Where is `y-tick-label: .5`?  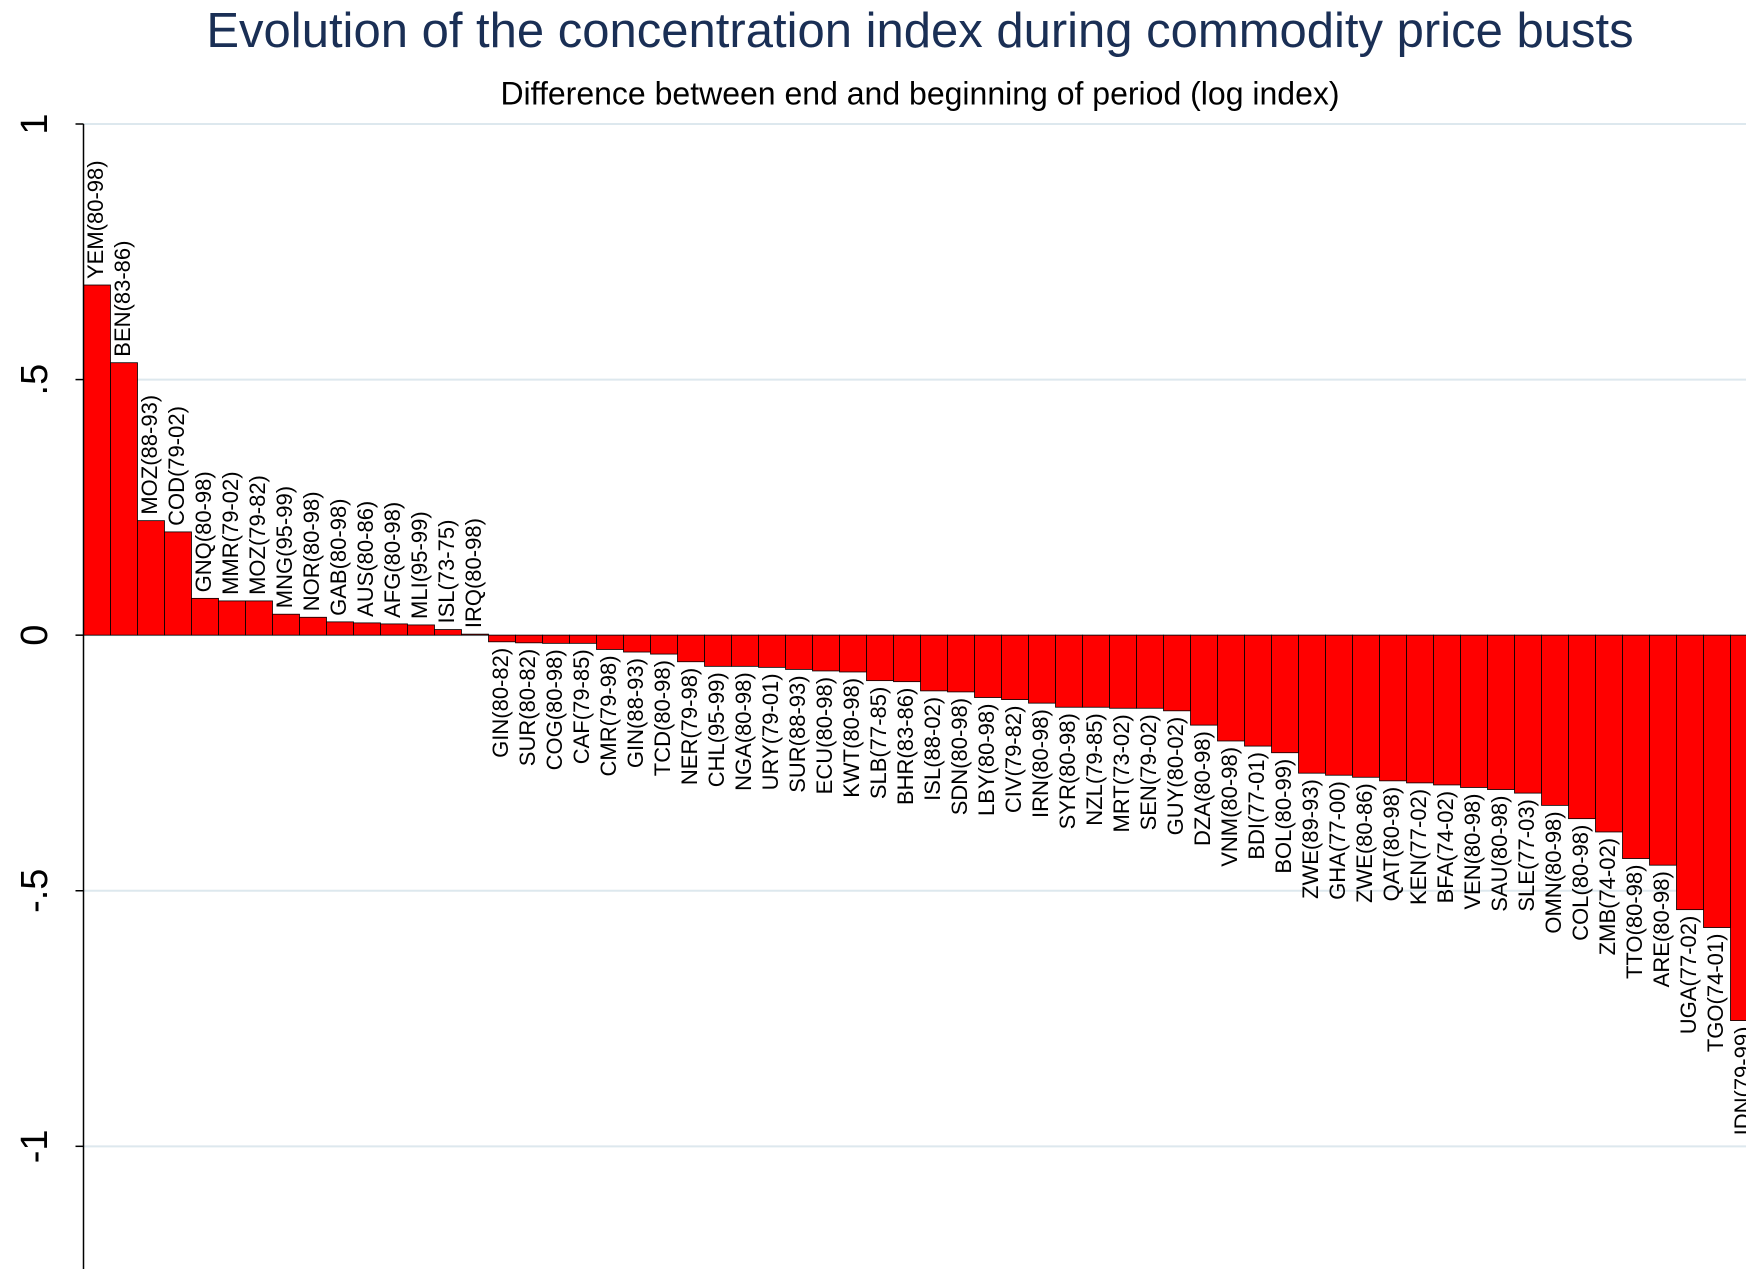 y-tick-label: .5 is located at coordinates (35, 380).